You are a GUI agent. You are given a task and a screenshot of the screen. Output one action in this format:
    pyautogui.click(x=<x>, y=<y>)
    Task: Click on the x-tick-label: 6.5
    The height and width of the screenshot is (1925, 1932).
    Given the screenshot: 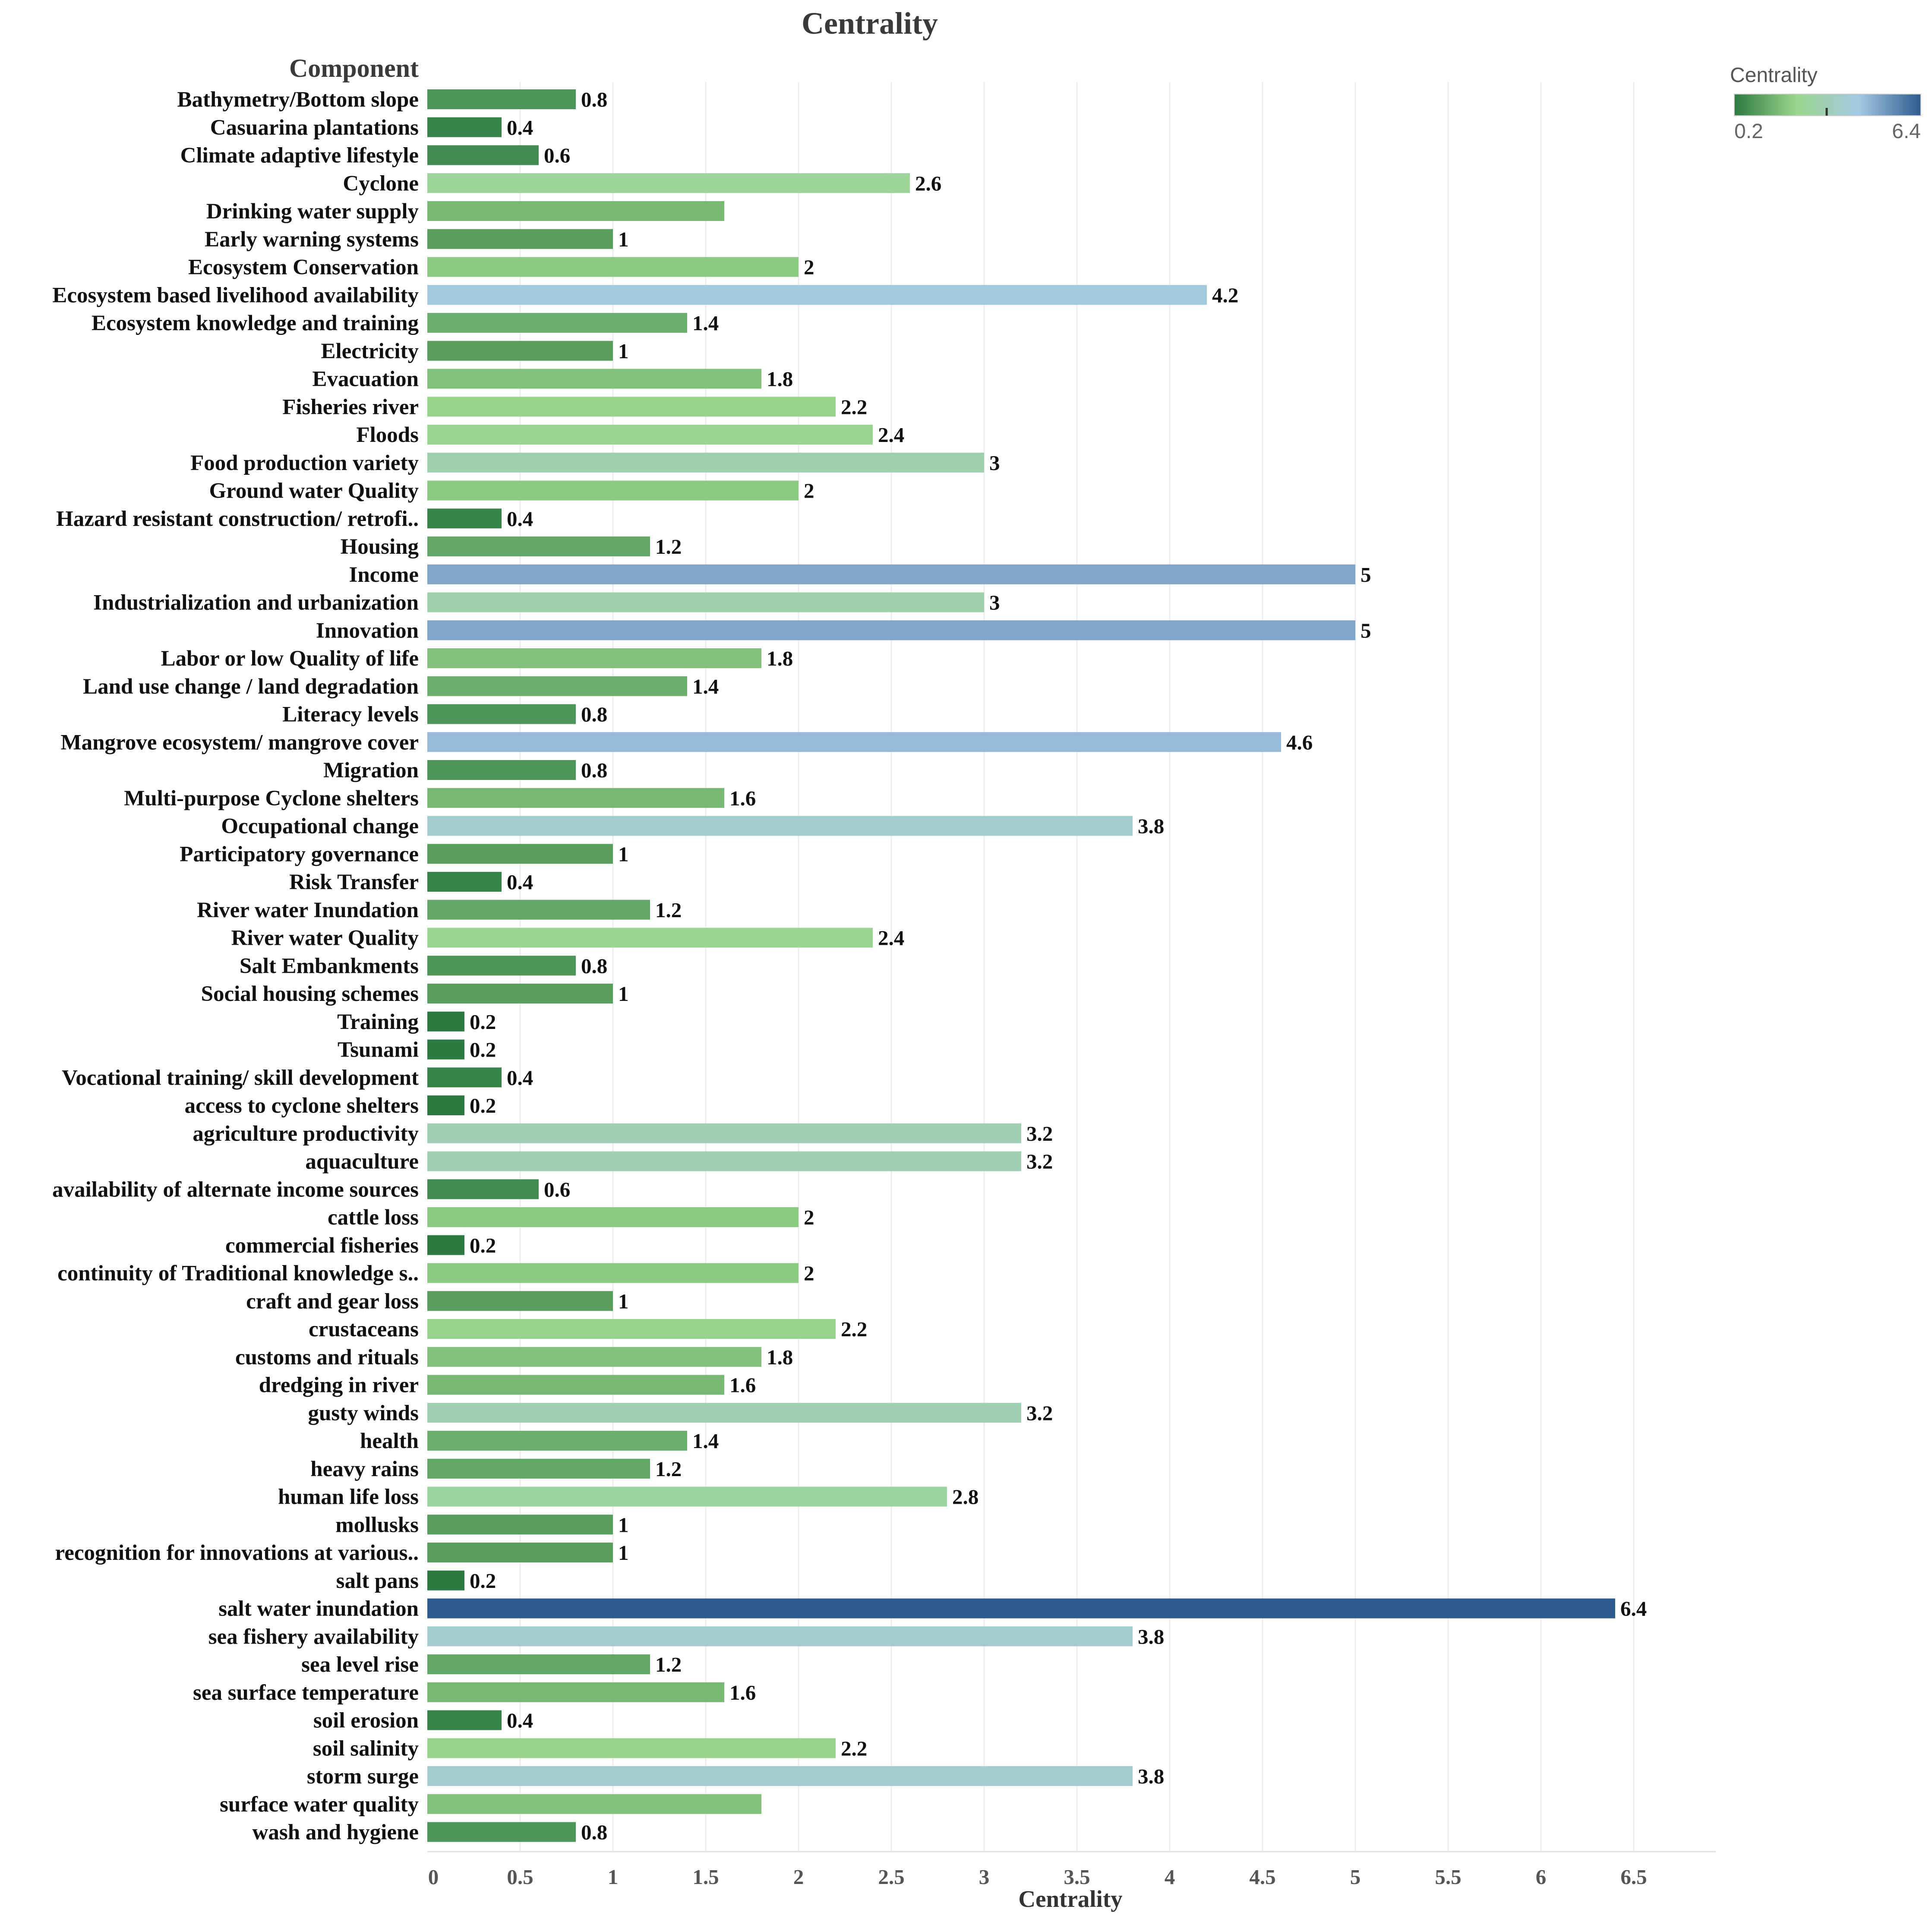 What is the action you would take?
    pyautogui.click(x=1633, y=1877)
    